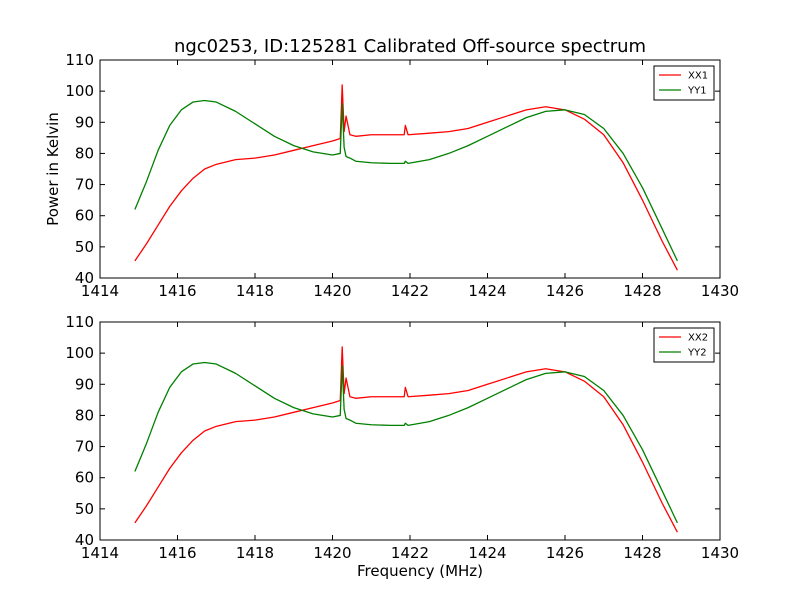  I want to click on legend-label-yy2: YY2, so click(697, 353).